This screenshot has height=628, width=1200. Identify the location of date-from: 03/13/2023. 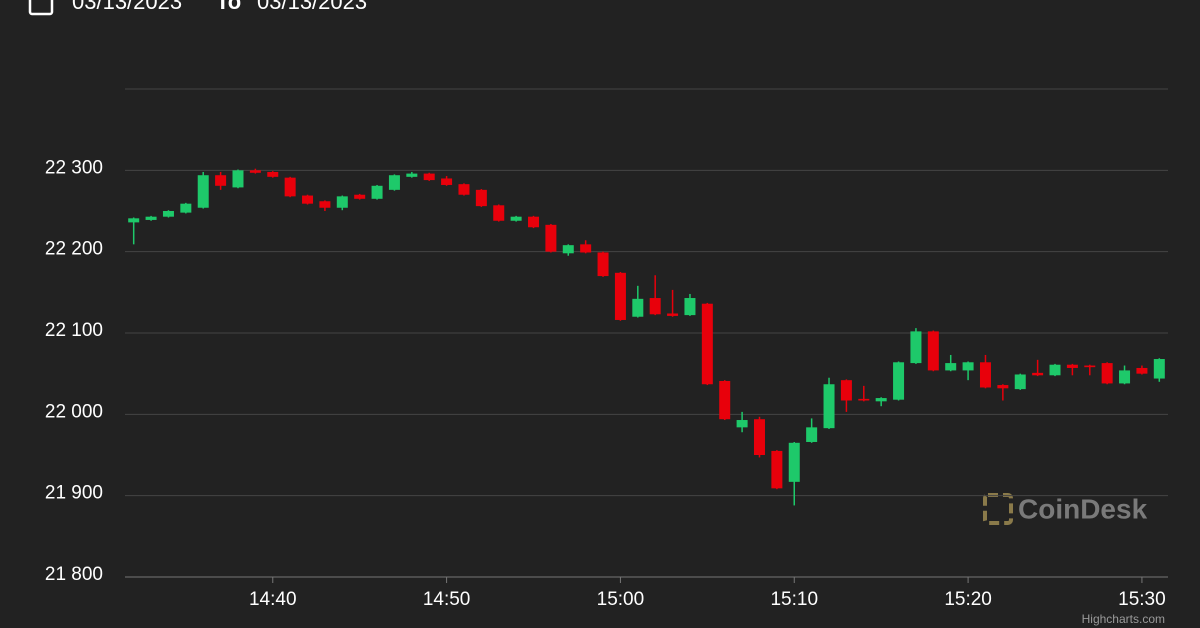
(127, 7).